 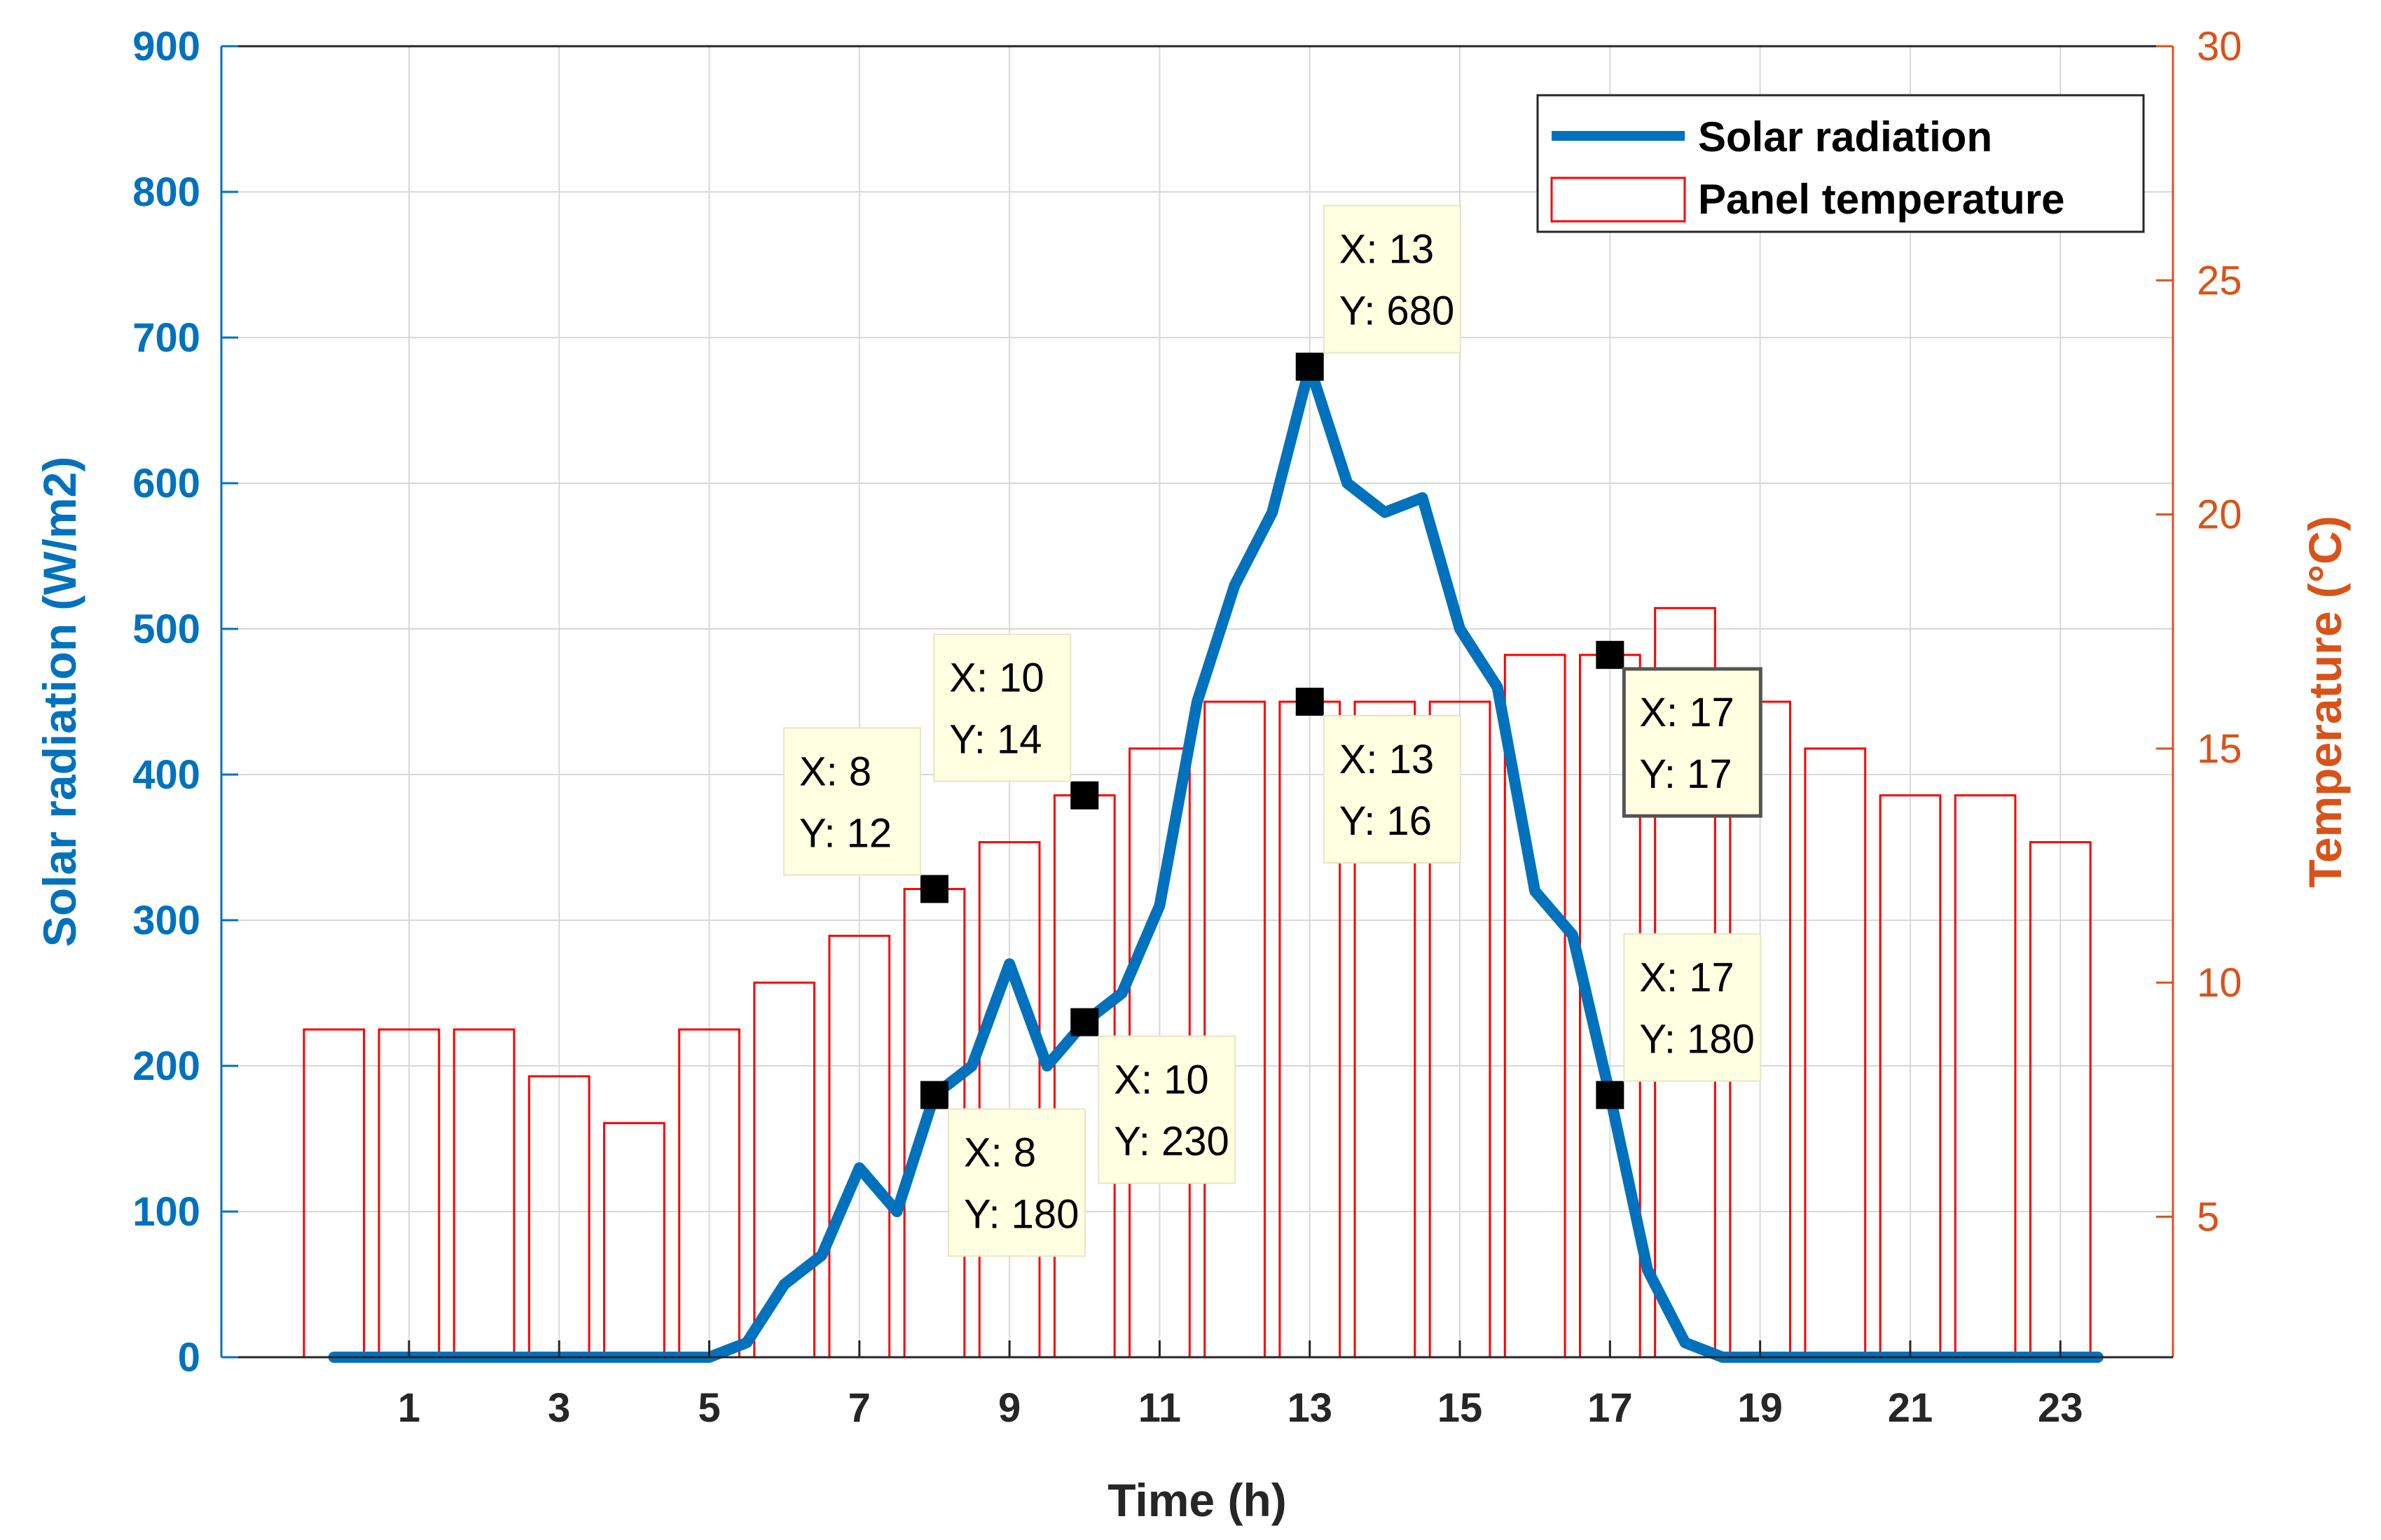 I want to click on data-tip: X: 17 Y: 17, so click(x=1692, y=742).